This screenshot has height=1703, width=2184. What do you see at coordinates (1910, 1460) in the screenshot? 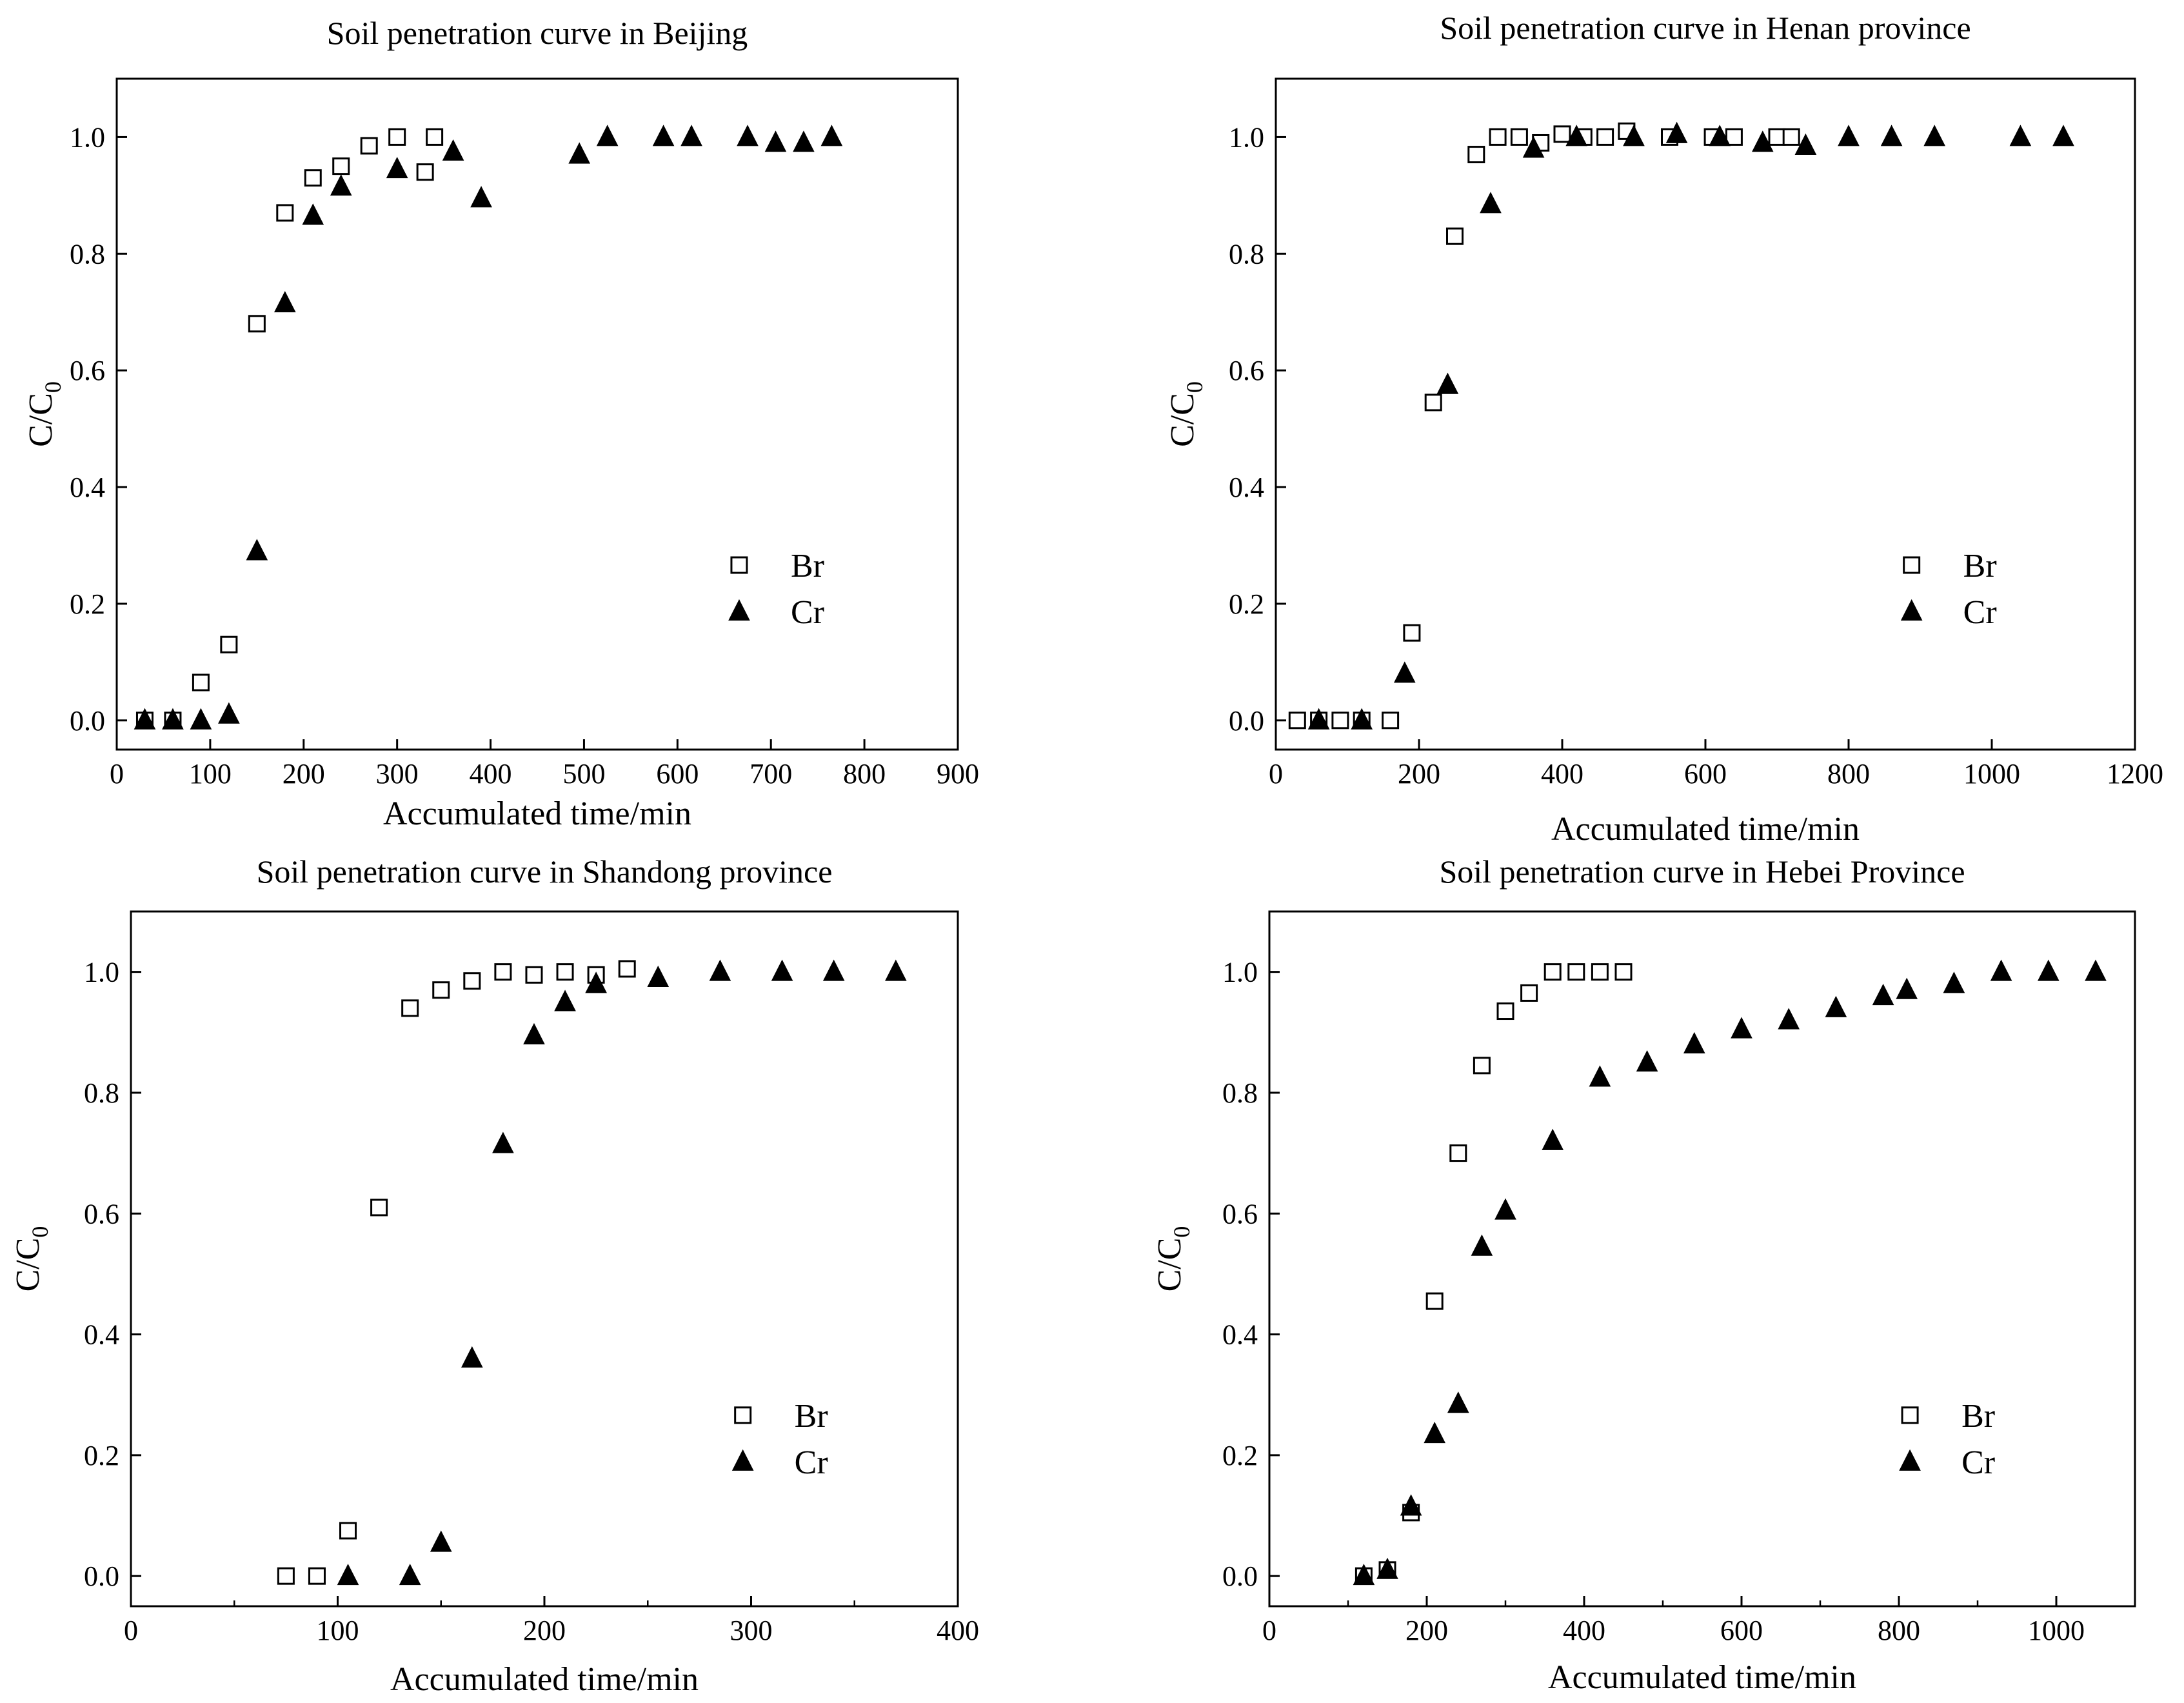
I see `legend-marker-cr` at bounding box center [1910, 1460].